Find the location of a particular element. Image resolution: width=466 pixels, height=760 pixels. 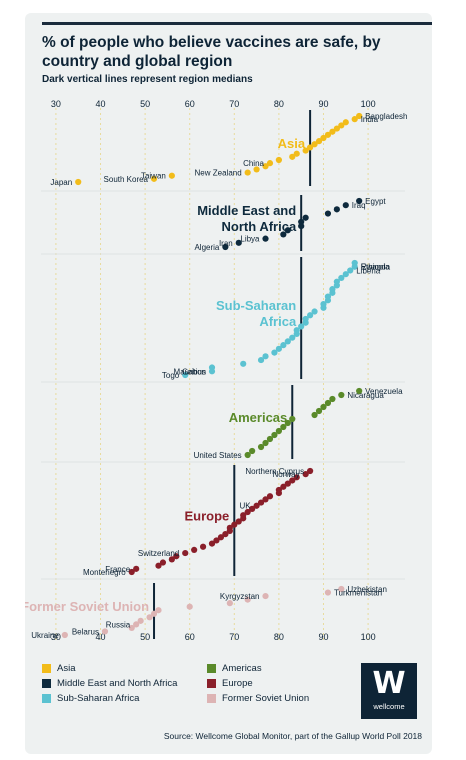

legend-label-europe: Europe is located at coordinates (237, 683).